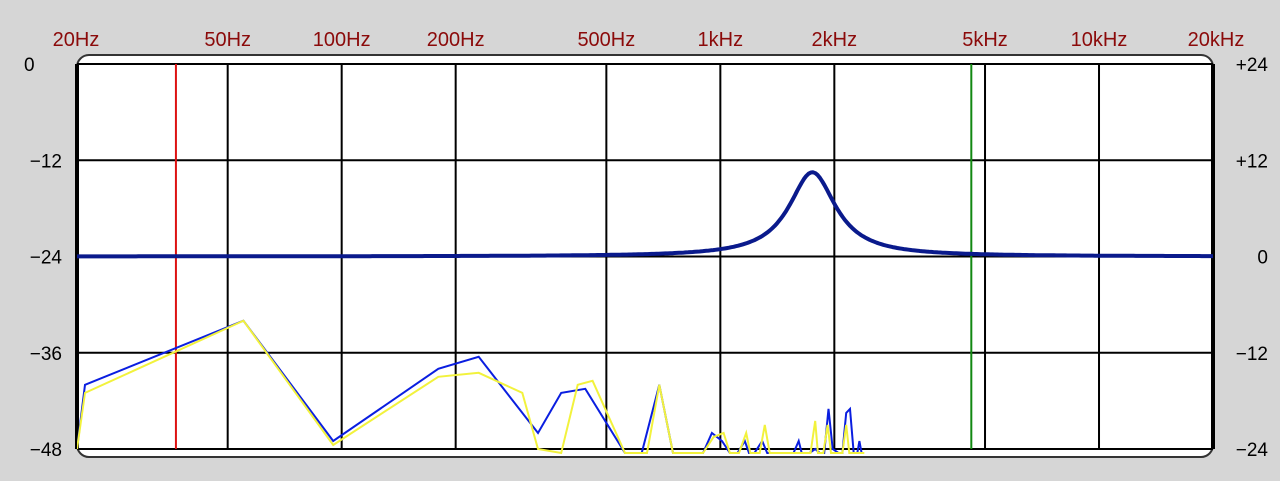  I want to click on left-db-tick-label: −12, so click(46, 161).